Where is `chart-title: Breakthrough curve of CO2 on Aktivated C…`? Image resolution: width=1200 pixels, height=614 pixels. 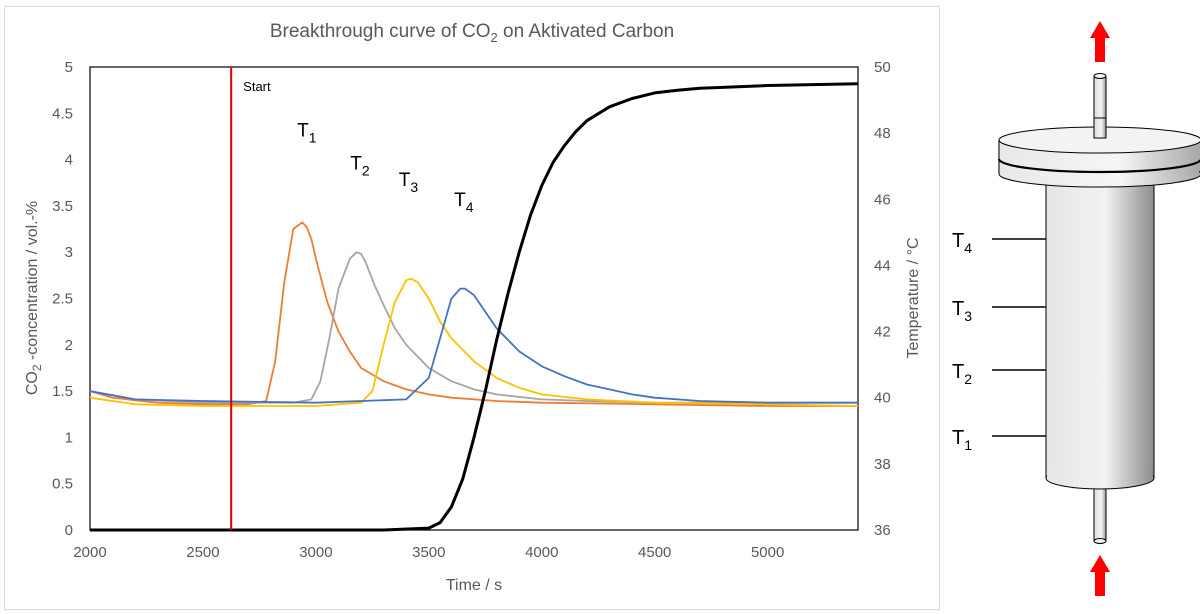
chart-title: Breakthrough curve of CO2 on Aktivated C… is located at coordinates (472, 33).